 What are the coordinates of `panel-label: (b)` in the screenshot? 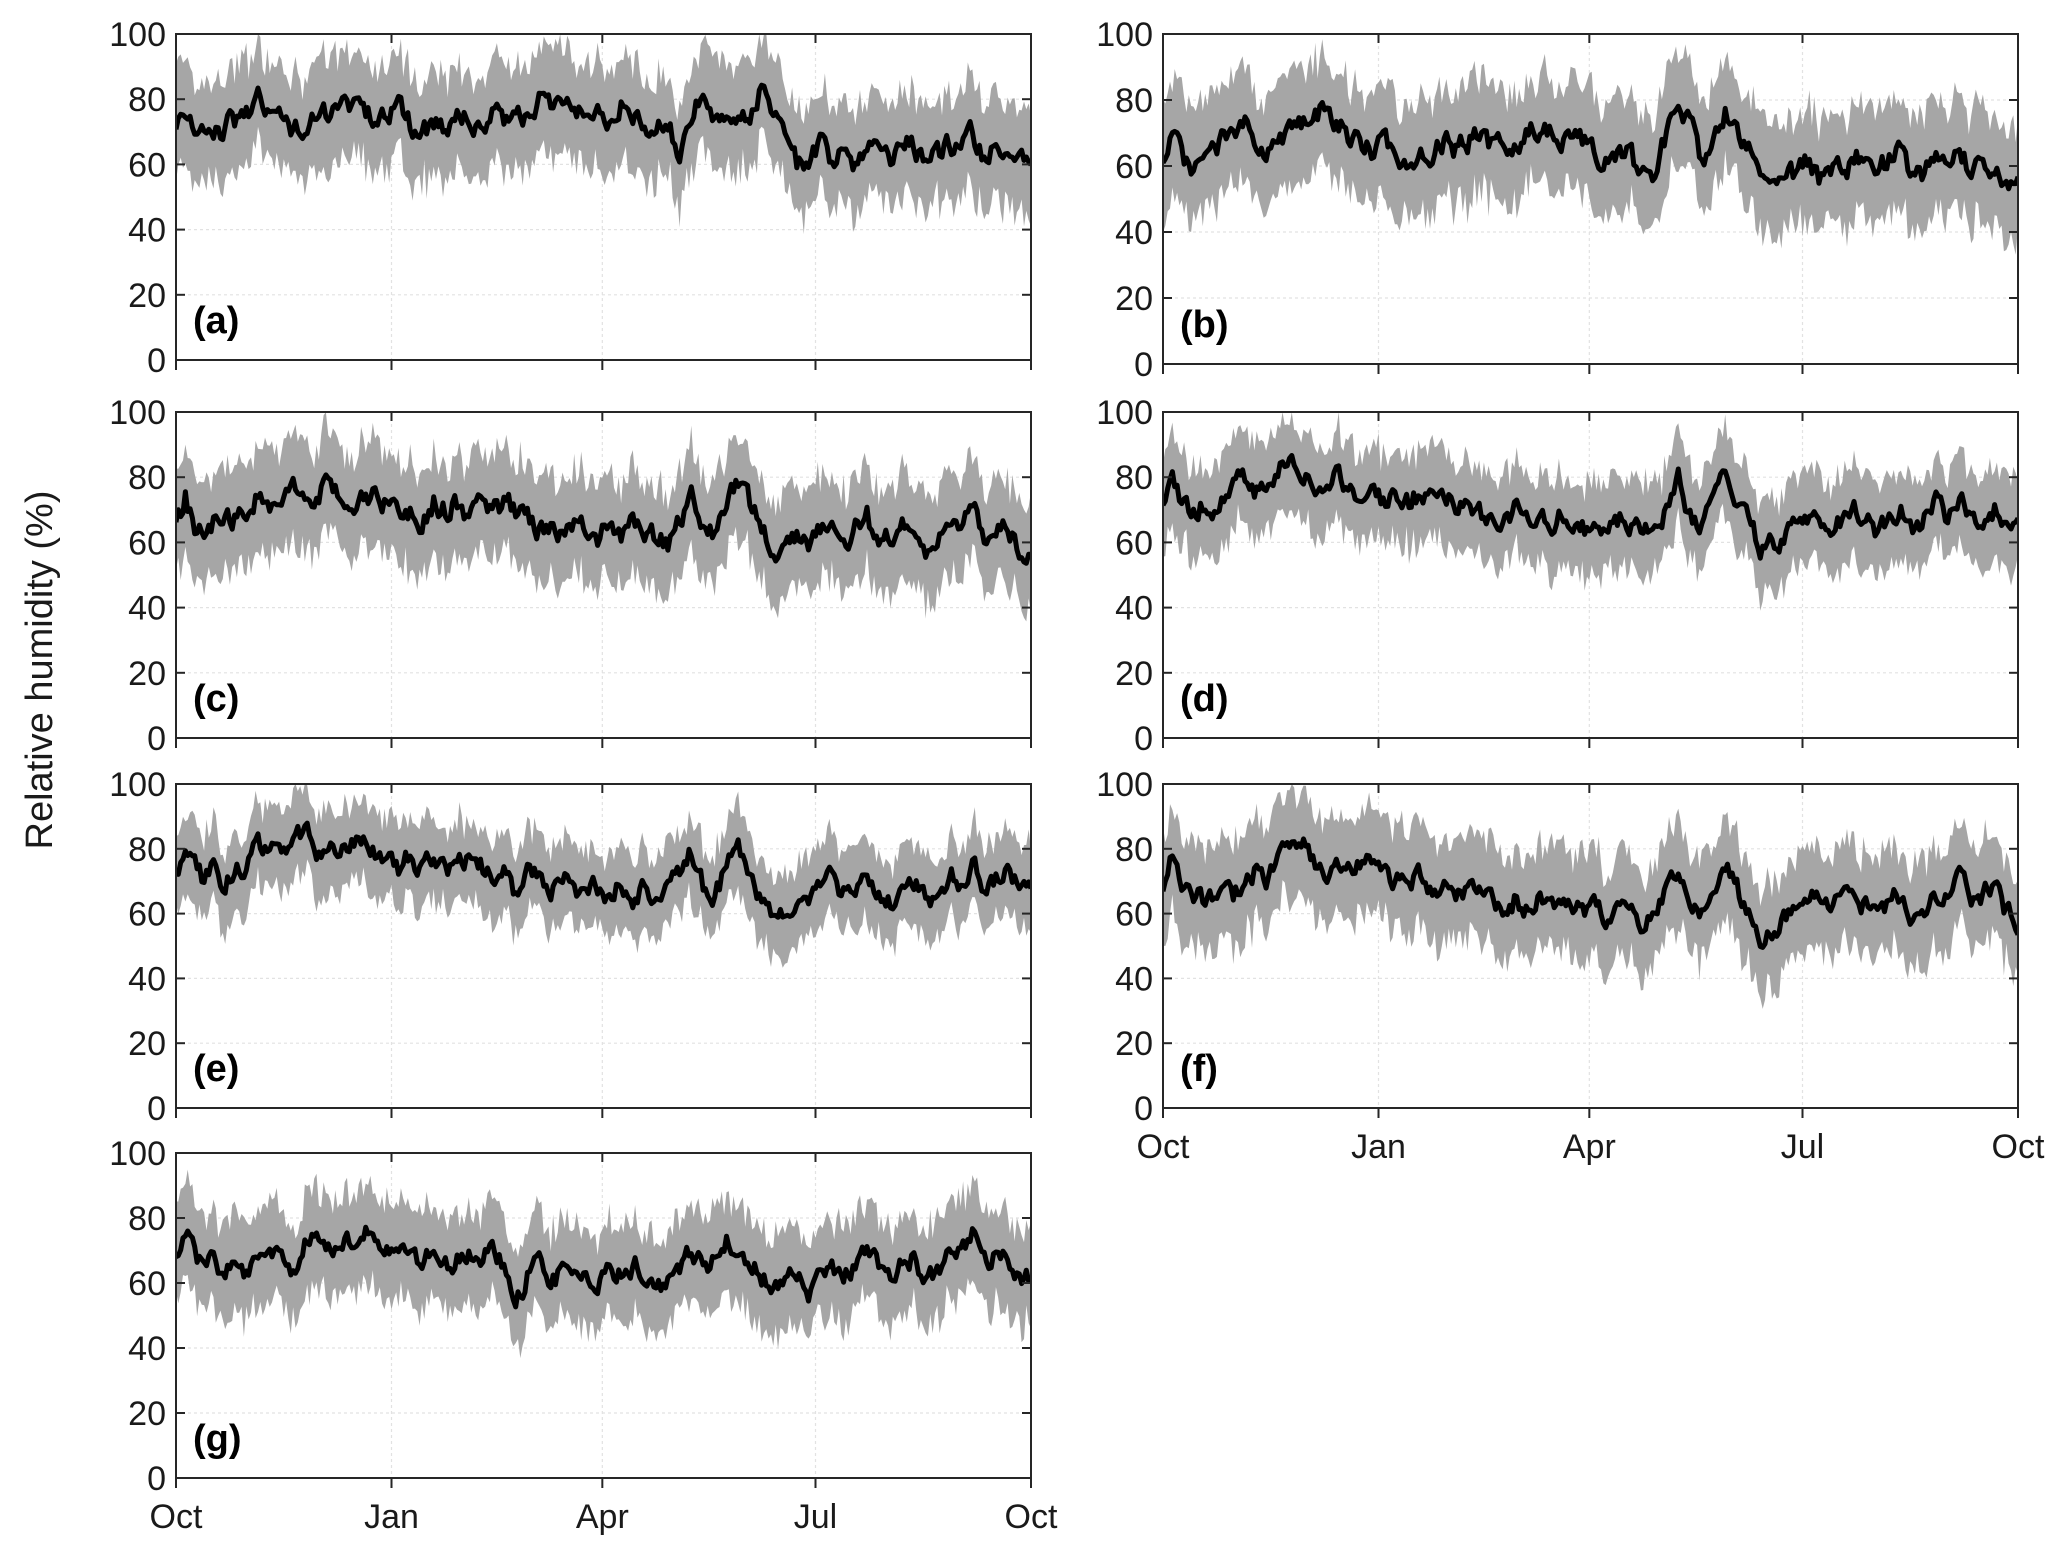 It's located at (1204, 325).